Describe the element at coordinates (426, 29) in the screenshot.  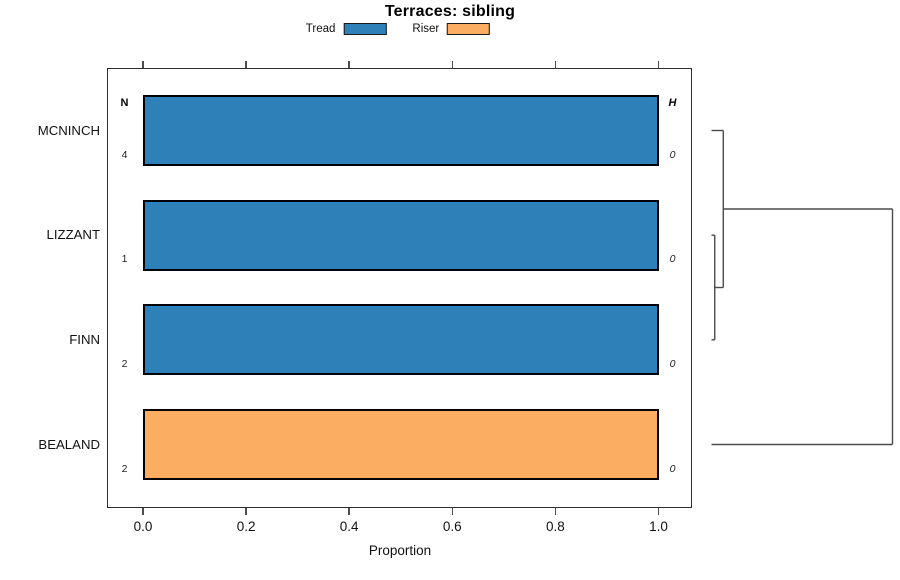
I see `legend-label: Riser` at that location.